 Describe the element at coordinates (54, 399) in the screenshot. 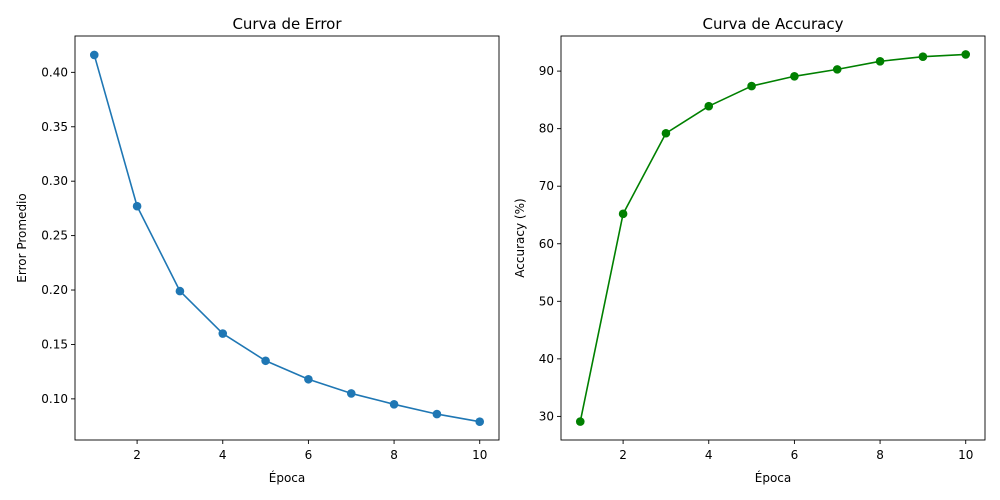

I see `y-tick-label: 0.10` at that location.